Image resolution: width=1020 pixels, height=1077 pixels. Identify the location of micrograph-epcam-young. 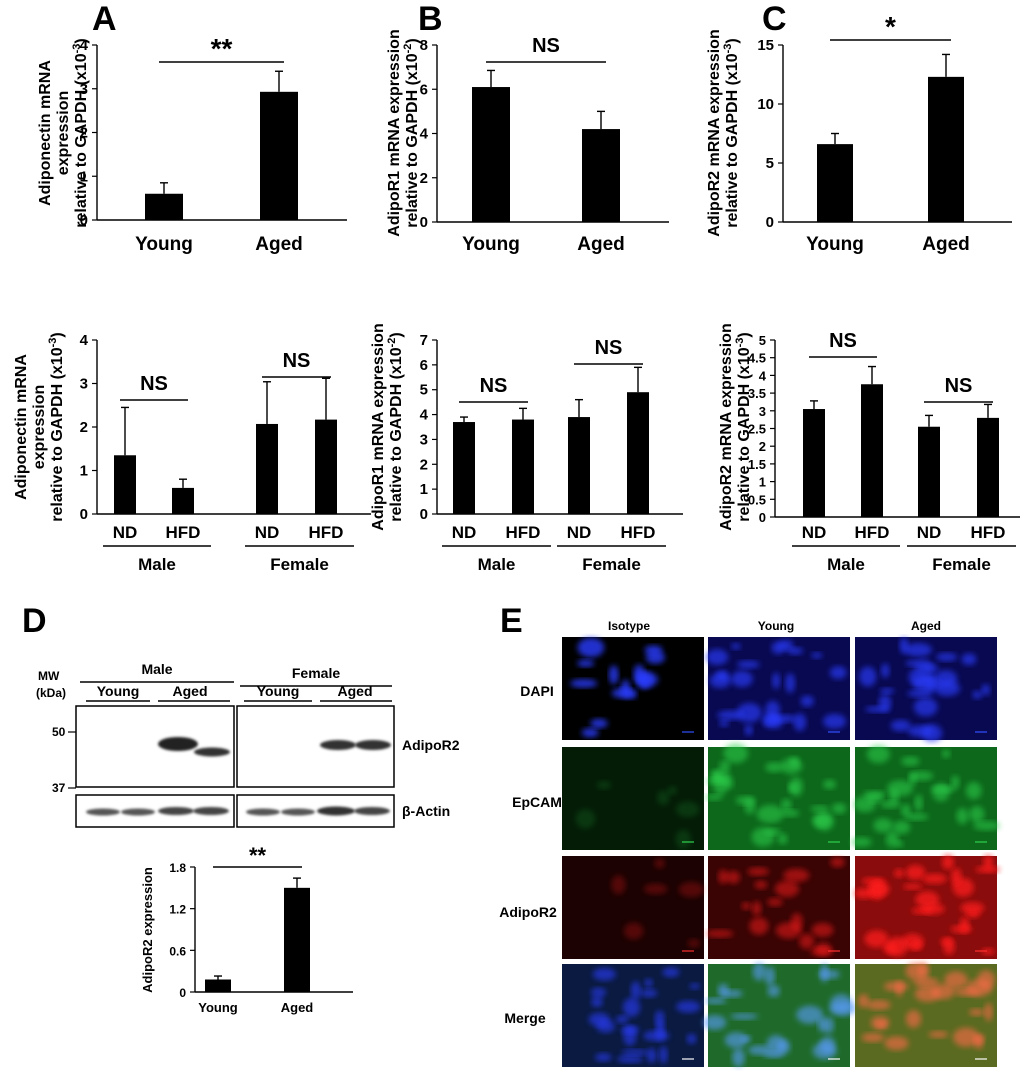
(777, 796).